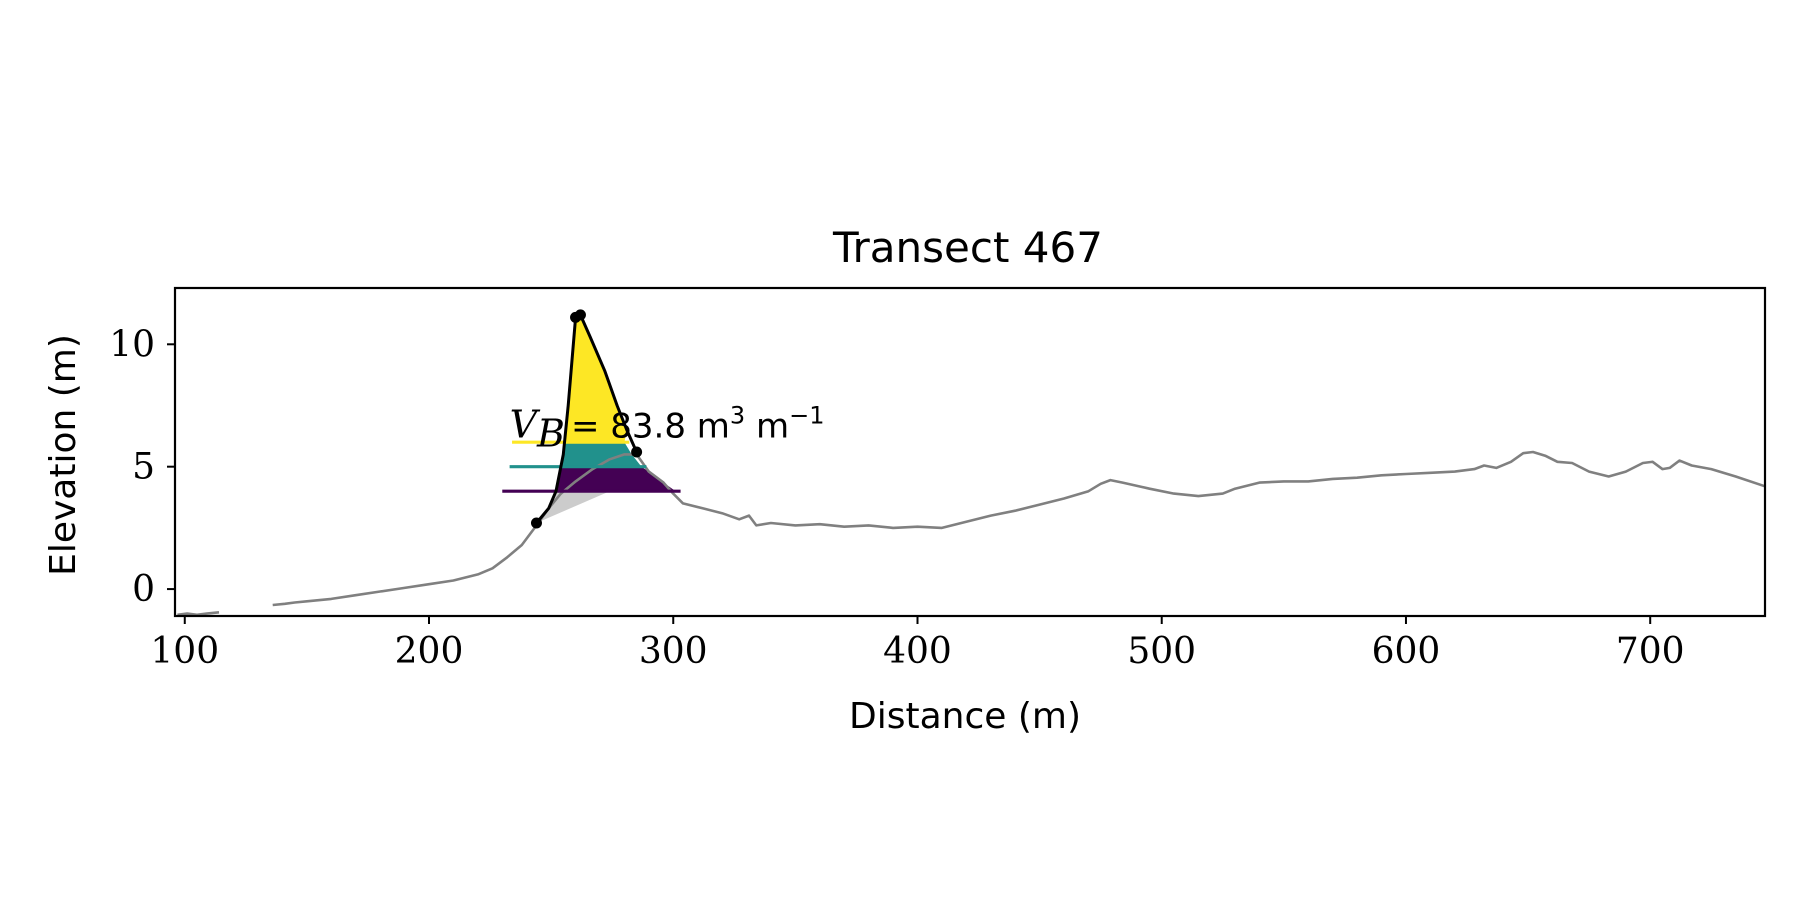 Image resolution: width=1800 pixels, height=900 pixels. I want to click on x-axis-ticks: 100 200 300 400 500 600 700, so click(917, 644).